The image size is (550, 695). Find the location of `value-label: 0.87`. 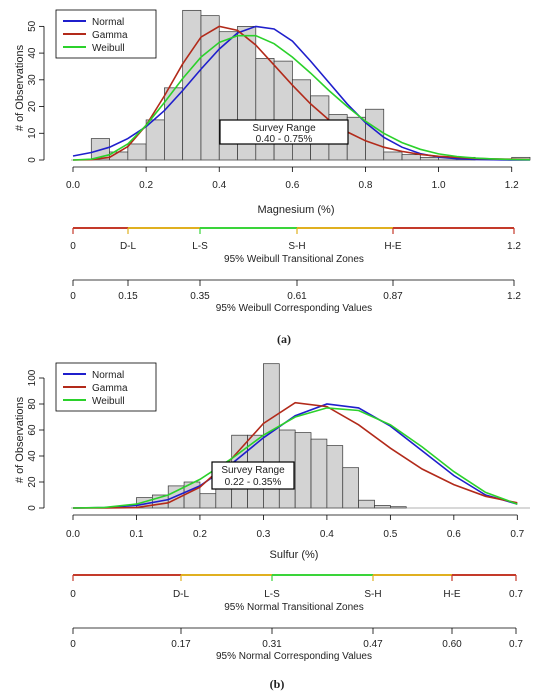

value-label: 0.87 is located at coordinates (393, 296).